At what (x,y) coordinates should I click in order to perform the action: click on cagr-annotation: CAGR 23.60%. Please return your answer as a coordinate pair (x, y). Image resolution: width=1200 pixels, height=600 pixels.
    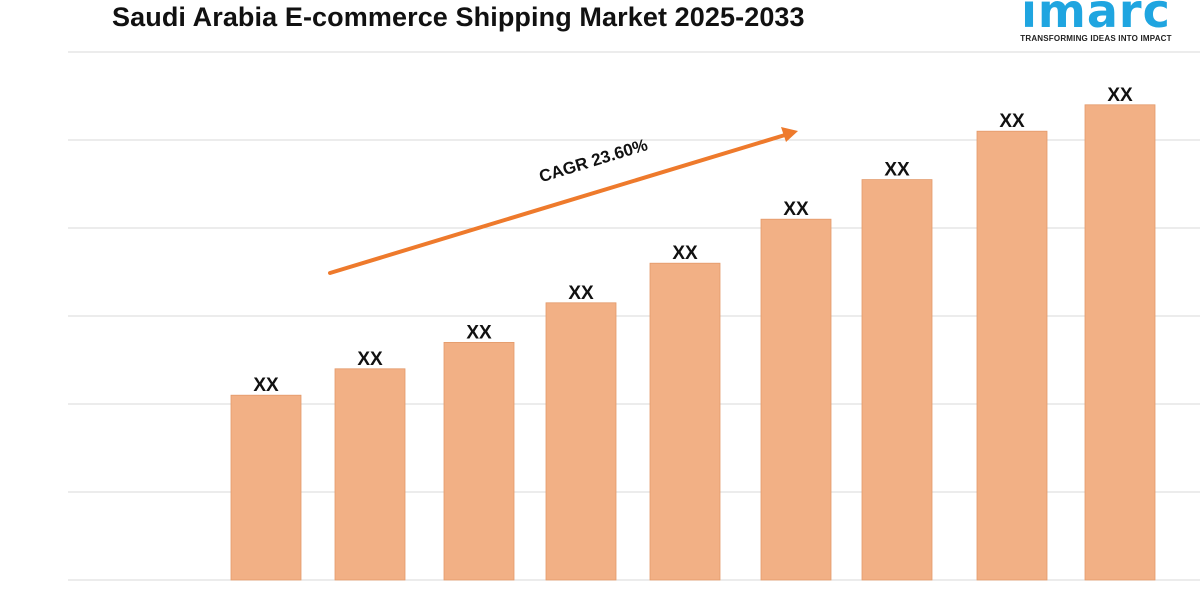
    Looking at the image, I should click on (563, 201).